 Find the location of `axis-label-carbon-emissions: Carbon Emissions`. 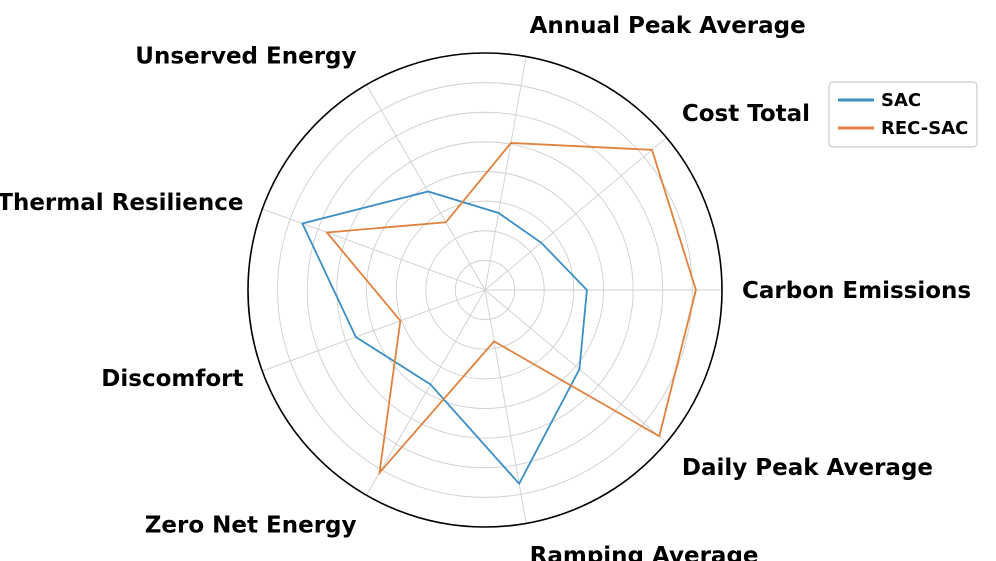

axis-label-carbon-emissions: Carbon Emissions is located at coordinates (856, 291).